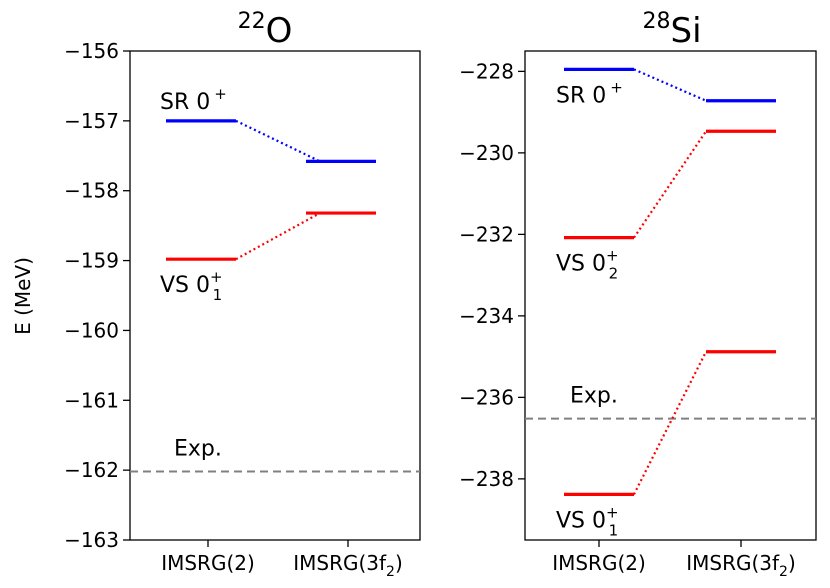 The width and height of the screenshot is (830, 588). What do you see at coordinates (97, 295) in the screenshot?
I see `y-ticks-oxygen: −156 −157 −158 −159 −160 −161 −162 −163` at bounding box center [97, 295].